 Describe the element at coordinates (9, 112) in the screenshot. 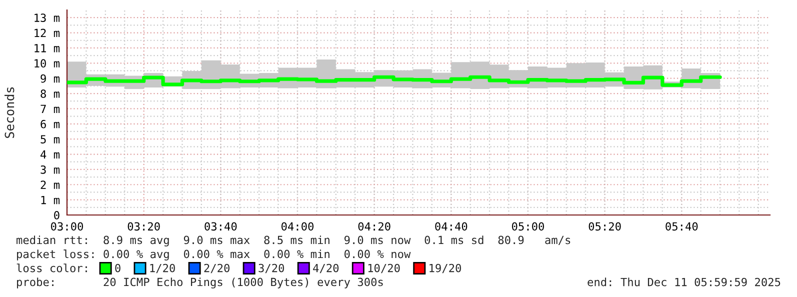

I see `y-axis-title: Seconds` at that location.